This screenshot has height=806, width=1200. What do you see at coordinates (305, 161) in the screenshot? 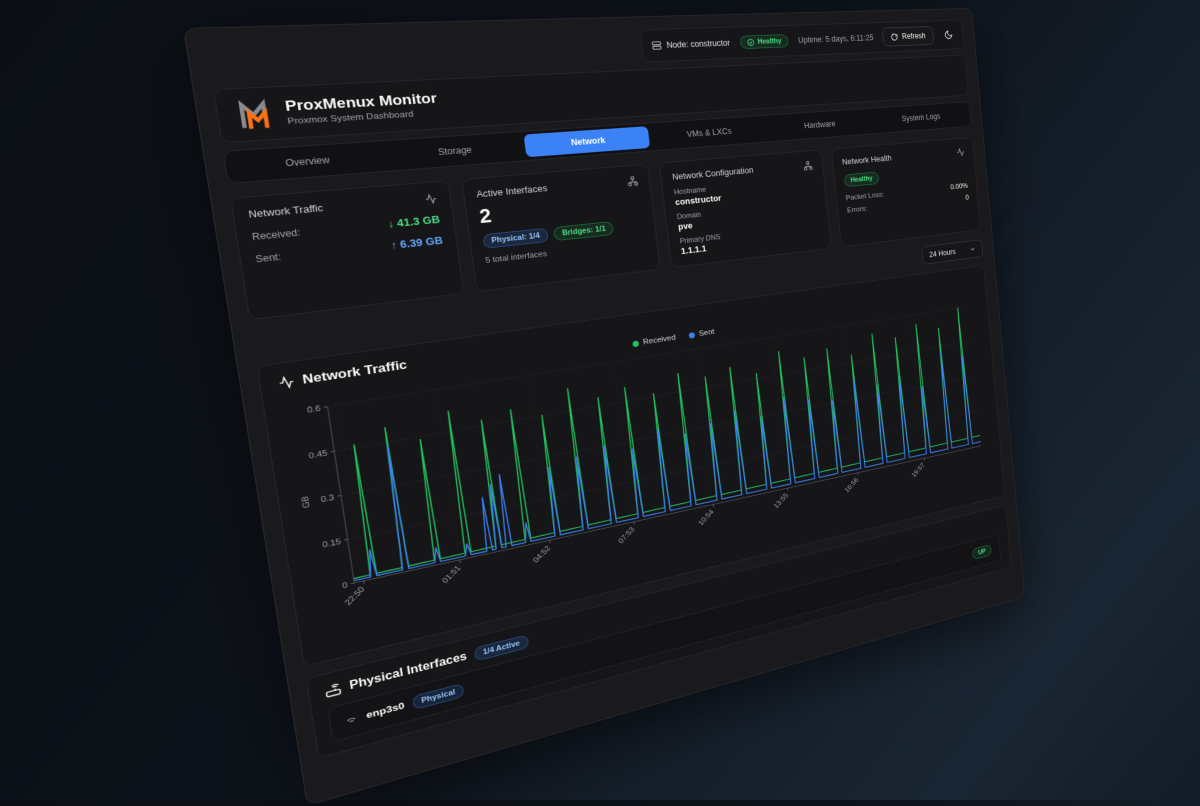
I see `tab-overview: Overview` at bounding box center [305, 161].